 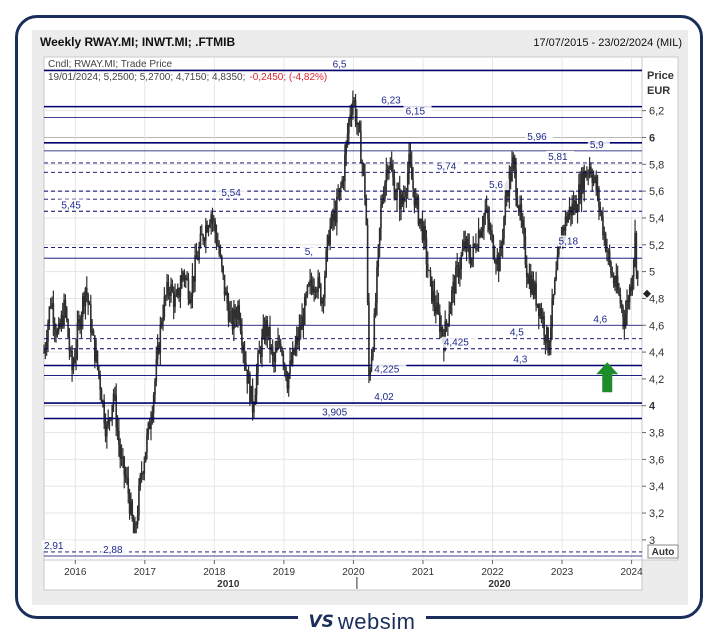 I want to click on price-axis-currency: EUR, so click(x=658, y=91).